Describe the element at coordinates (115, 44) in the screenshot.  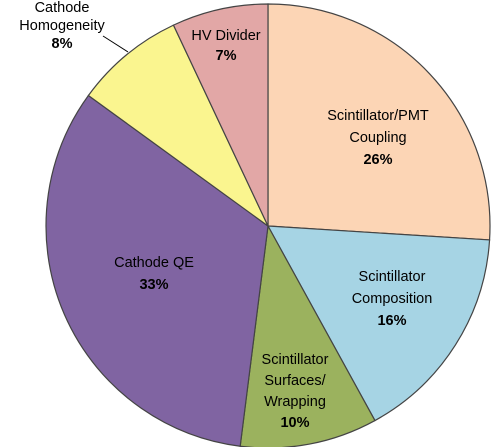
I see `cathode-homogeneity-leader-line` at that location.